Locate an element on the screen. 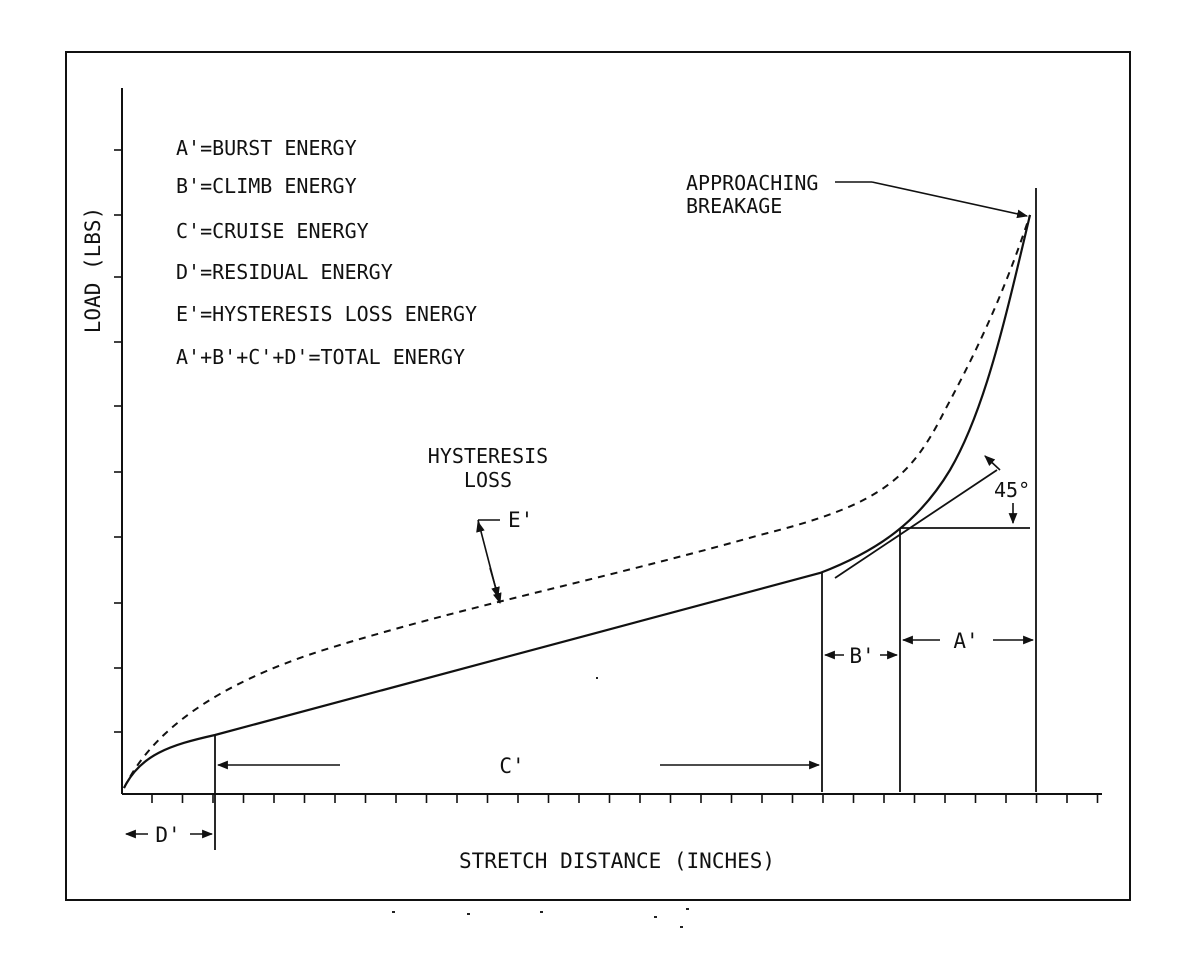 The height and width of the screenshot is (970, 1188). x-axis-ticks is located at coordinates (625, 798).